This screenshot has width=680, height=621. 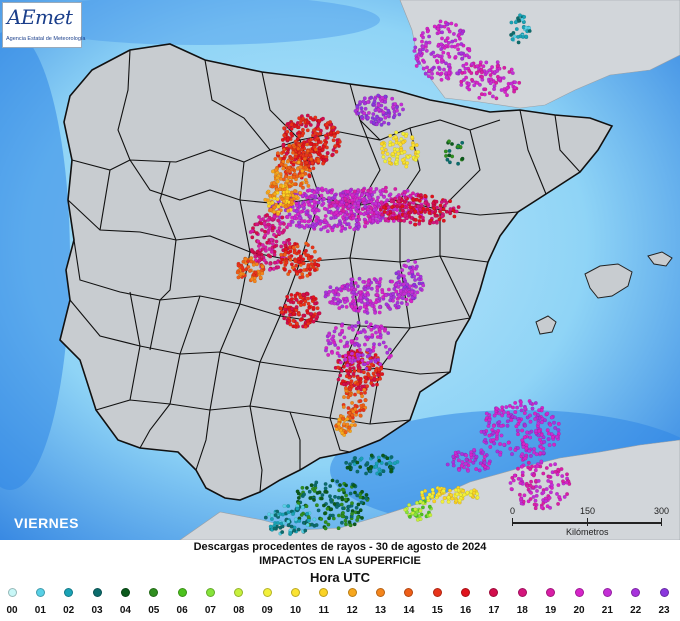 I want to click on legend-item-22: 22, so click(x=636, y=602).